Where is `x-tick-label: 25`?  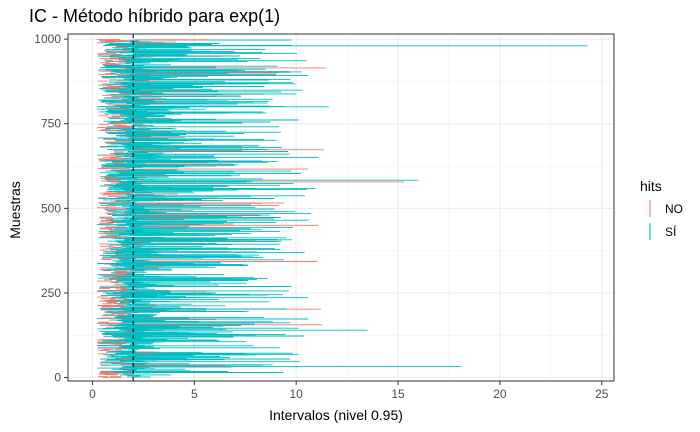 x-tick-label: 25 is located at coordinates (602, 394).